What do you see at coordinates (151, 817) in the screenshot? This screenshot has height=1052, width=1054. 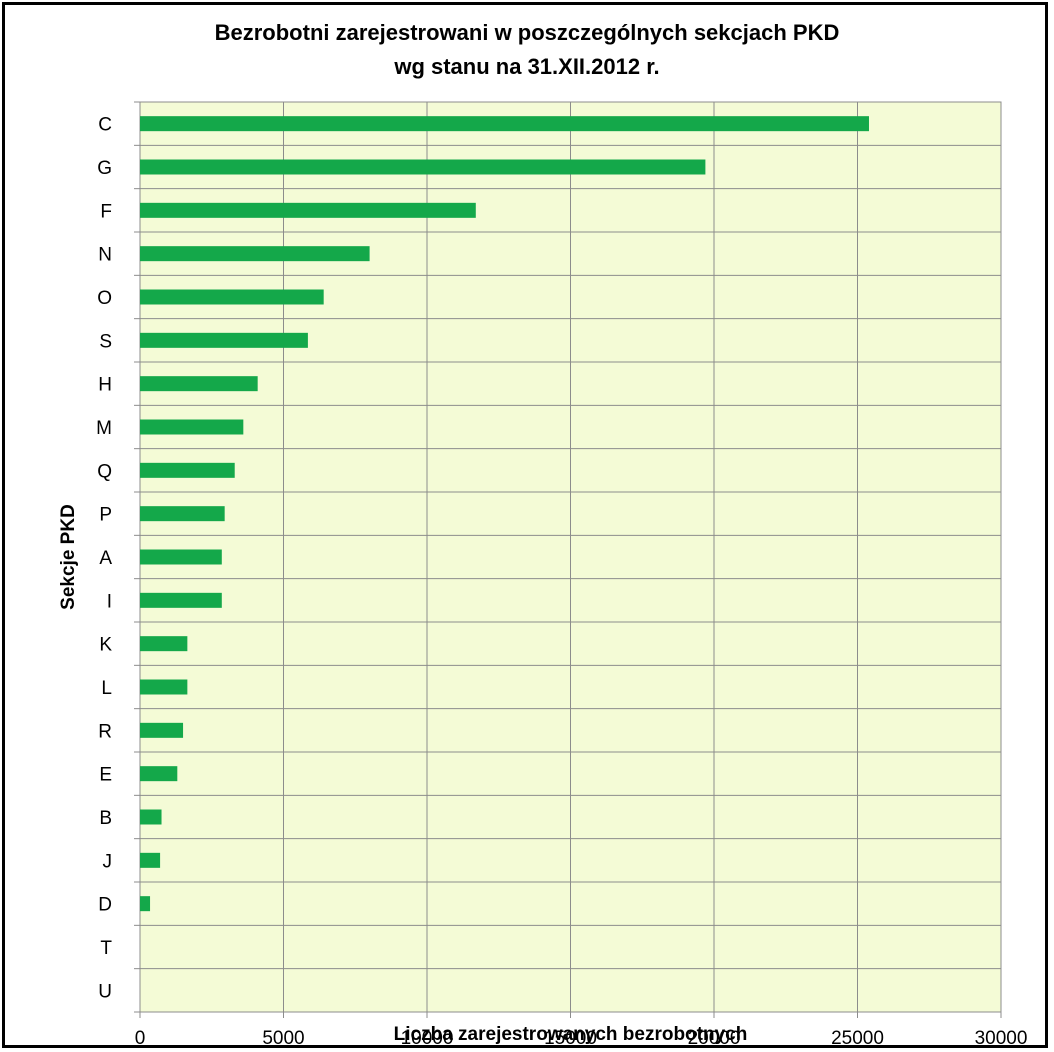 I see `bar-B` at bounding box center [151, 817].